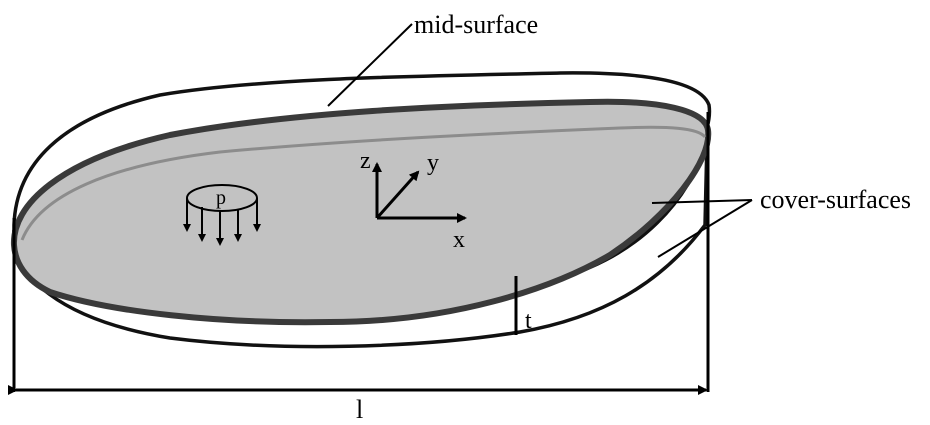  I want to click on length-label: l, so click(359, 409).